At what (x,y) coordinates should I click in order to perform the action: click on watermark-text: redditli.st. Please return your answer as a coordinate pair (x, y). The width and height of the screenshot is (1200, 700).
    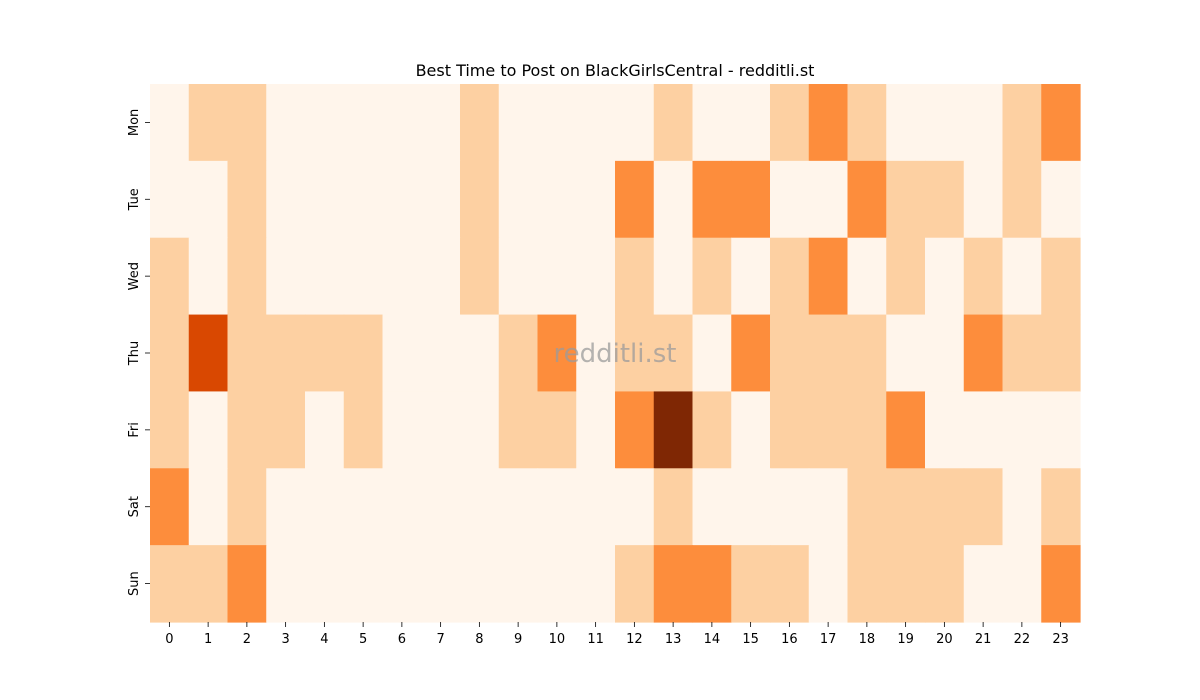
    Looking at the image, I should click on (615, 354).